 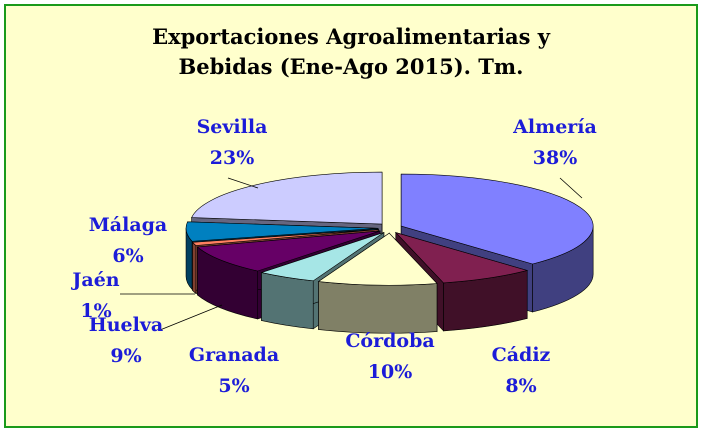 I want to click on slice-label: Huelva, so click(x=126, y=325).